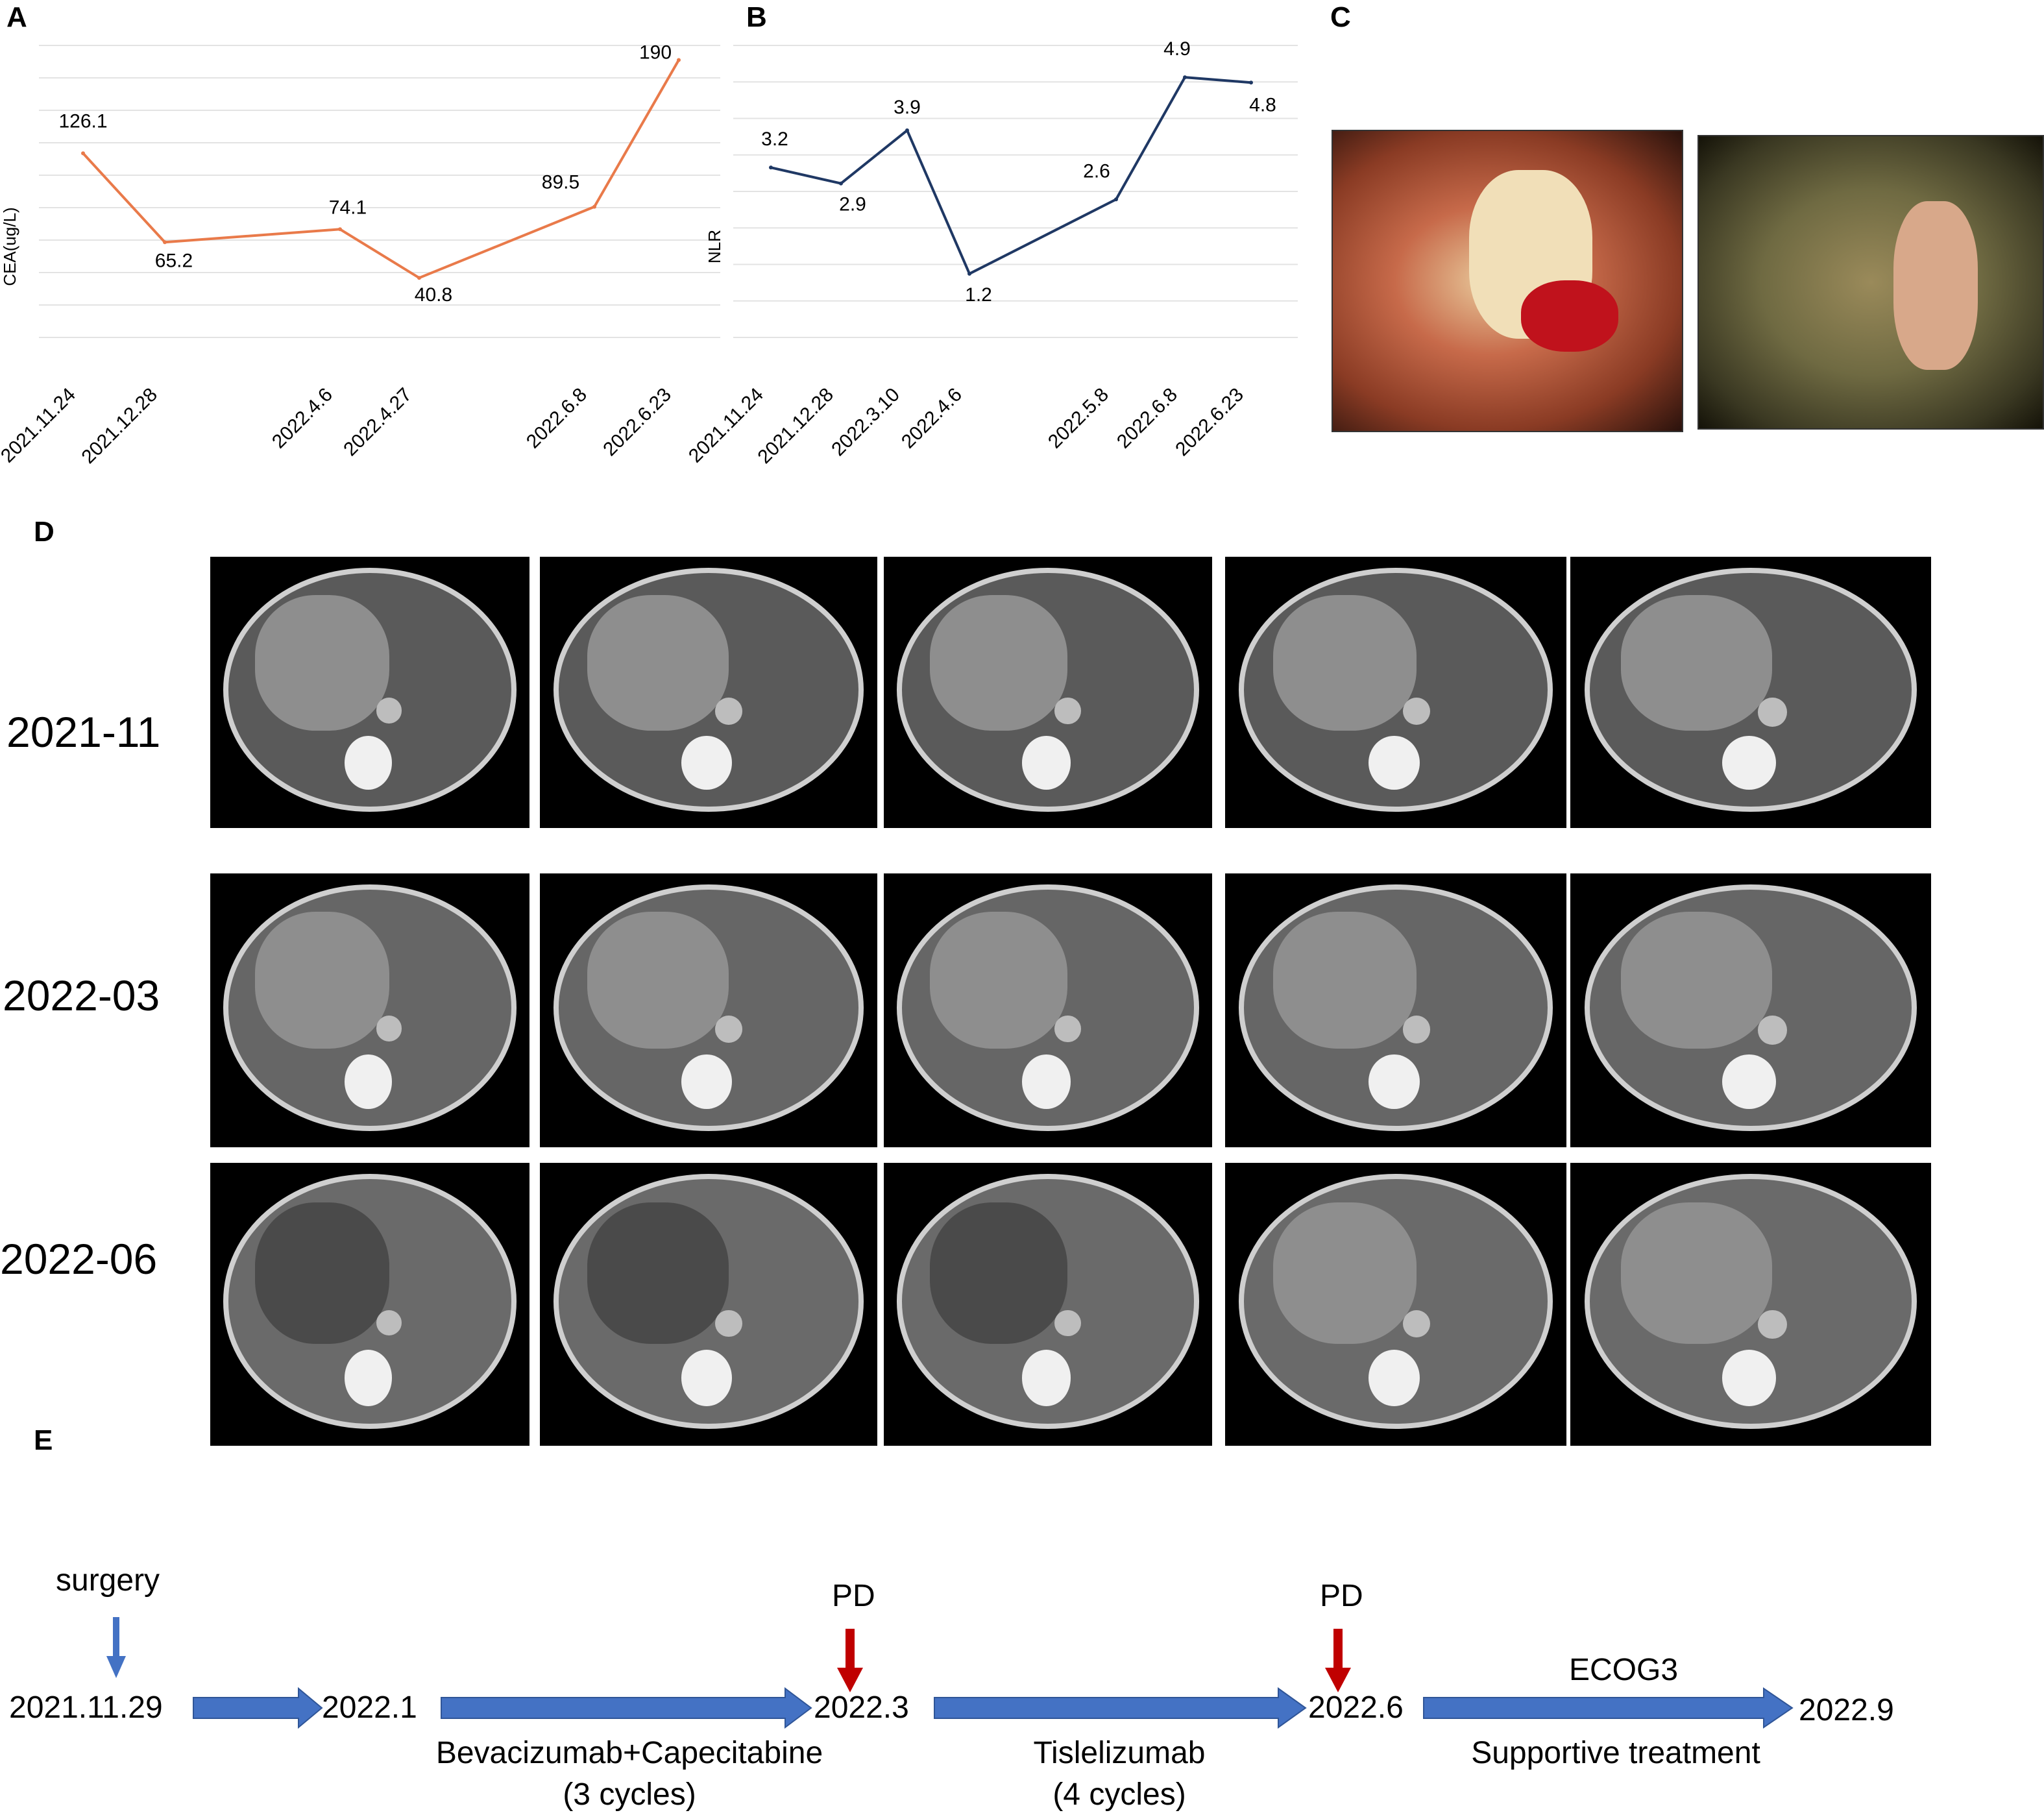 Image resolution: width=2044 pixels, height=1815 pixels. What do you see at coordinates (756, 17) in the screenshot?
I see `panel-label-b: B` at bounding box center [756, 17].